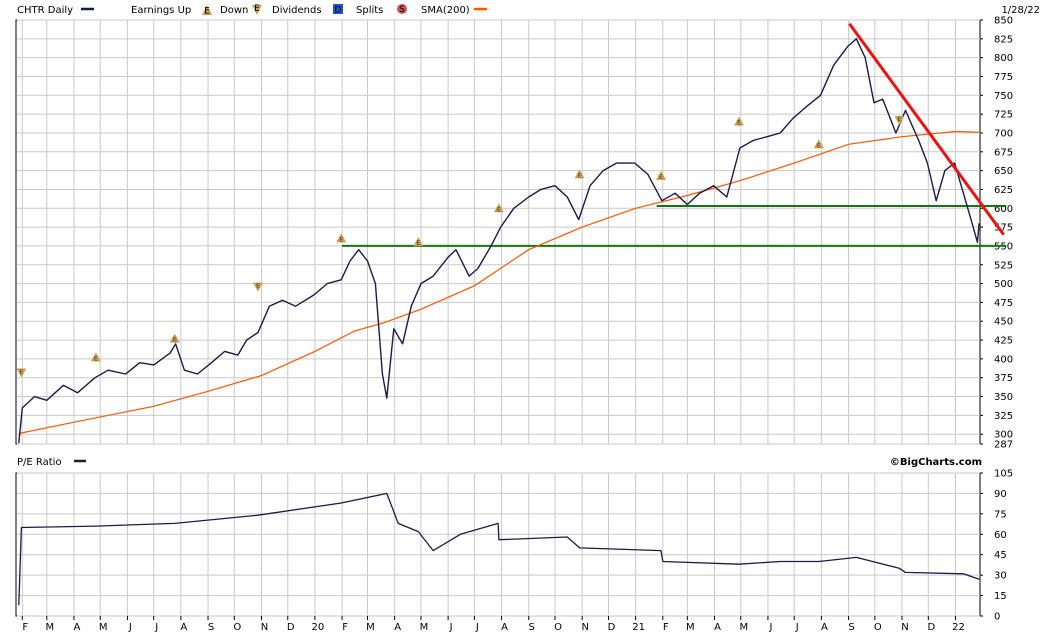 This screenshot has height=635, width=1045. What do you see at coordinates (1003, 435) in the screenshot?
I see `price-y-tick-label: 300` at bounding box center [1003, 435].